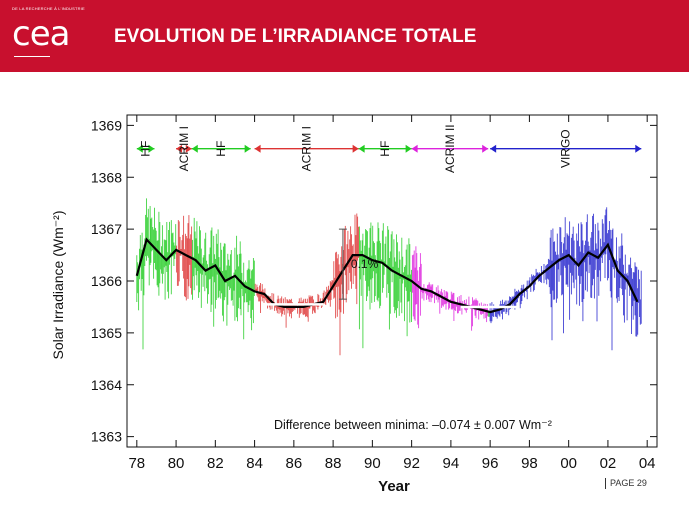  What do you see at coordinates (372, 463) in the screenshot?
I see `x-tick-label: 90` at bounding box center [372, 463].